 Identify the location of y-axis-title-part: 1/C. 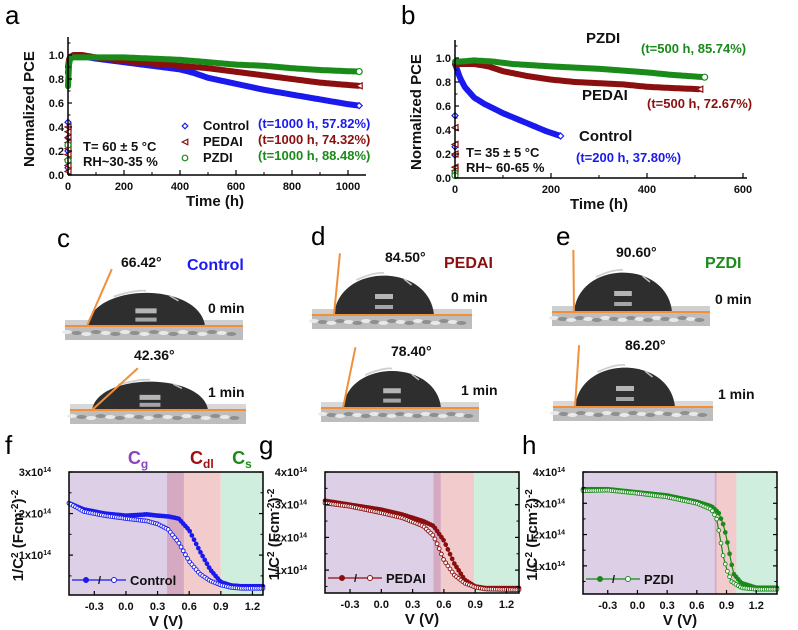
(18, 570).